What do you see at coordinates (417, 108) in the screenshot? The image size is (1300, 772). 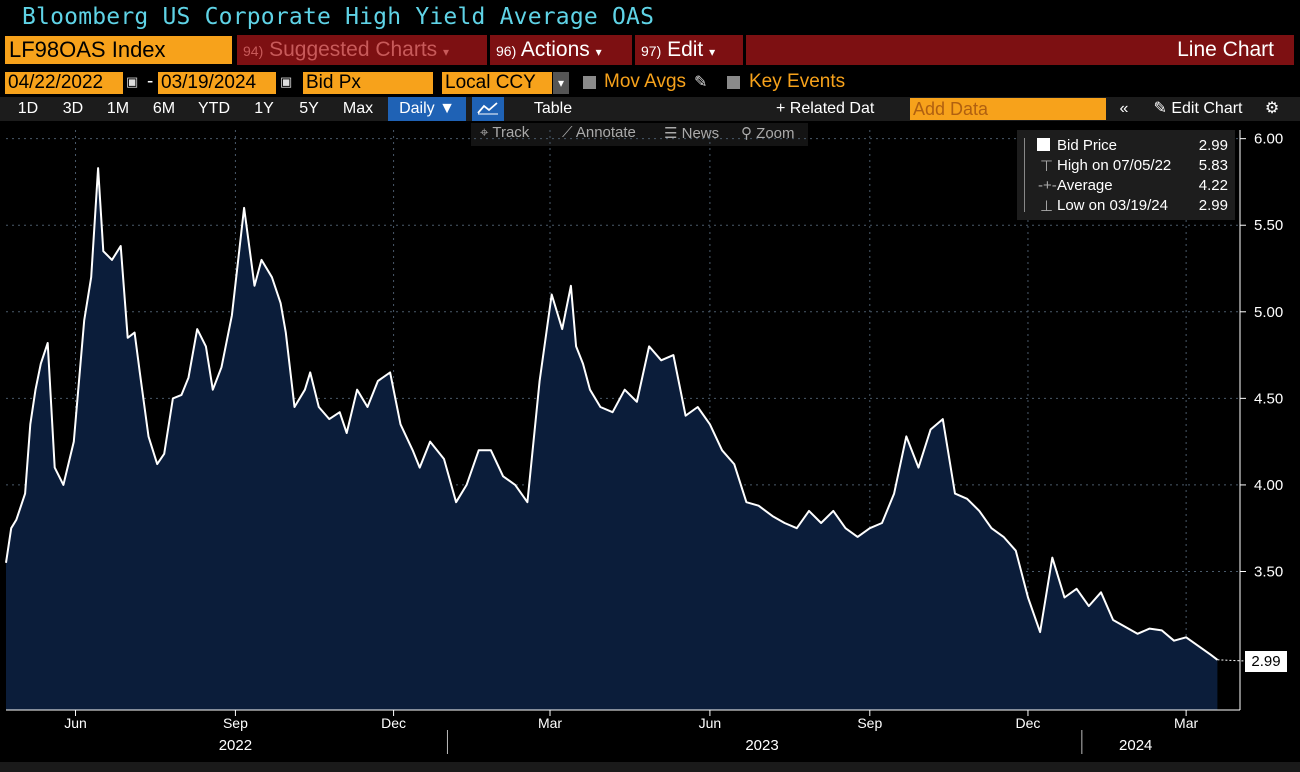 I see `period-label: Daily` at bounding box center [417, 108].